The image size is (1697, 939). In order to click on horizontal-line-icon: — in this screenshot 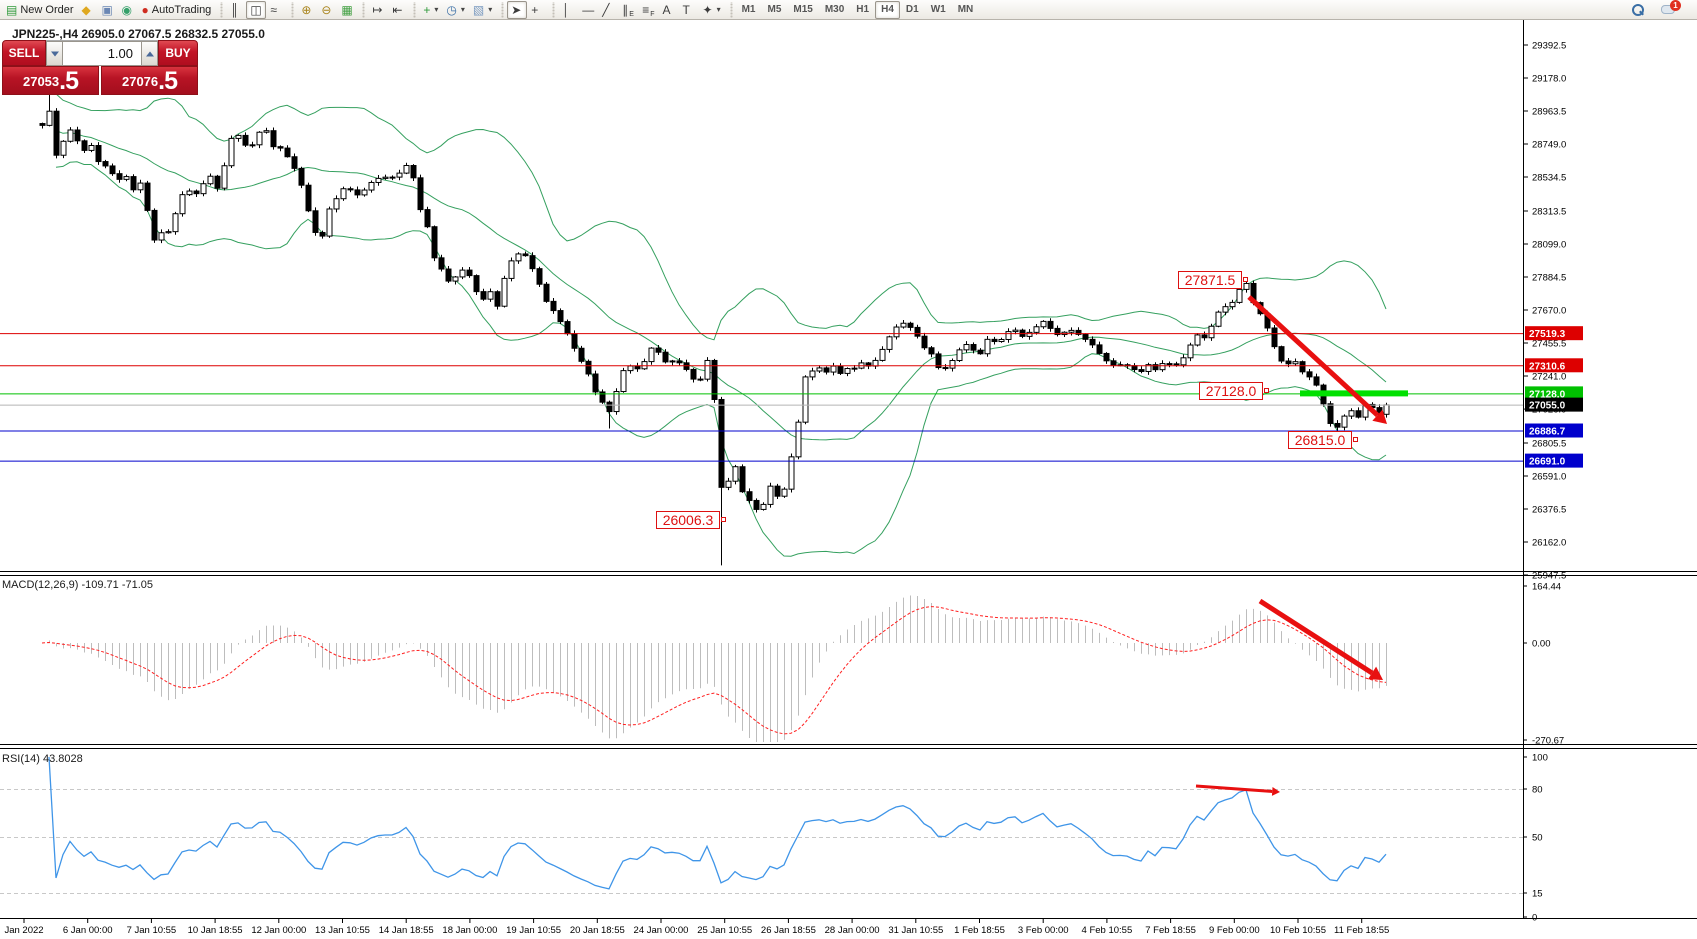, I will do `click(588, 10)`.